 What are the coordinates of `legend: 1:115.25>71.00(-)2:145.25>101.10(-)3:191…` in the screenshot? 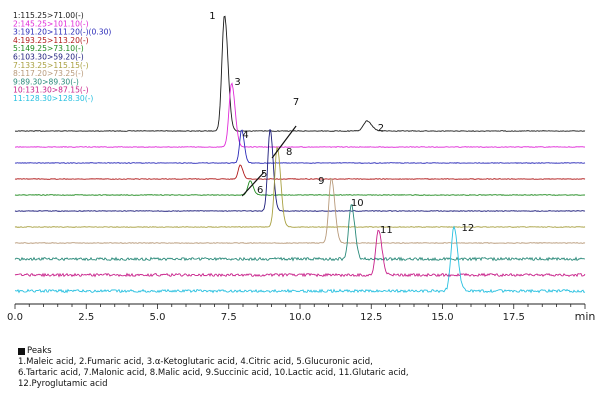 It's located at (62, 57).